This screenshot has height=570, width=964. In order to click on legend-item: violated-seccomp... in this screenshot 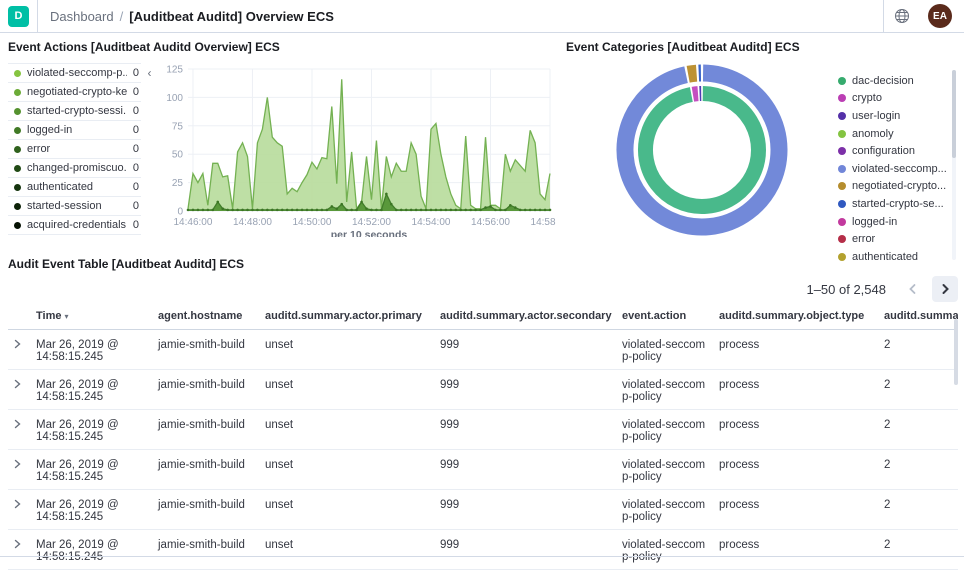, I will do `click(898, 169)`.